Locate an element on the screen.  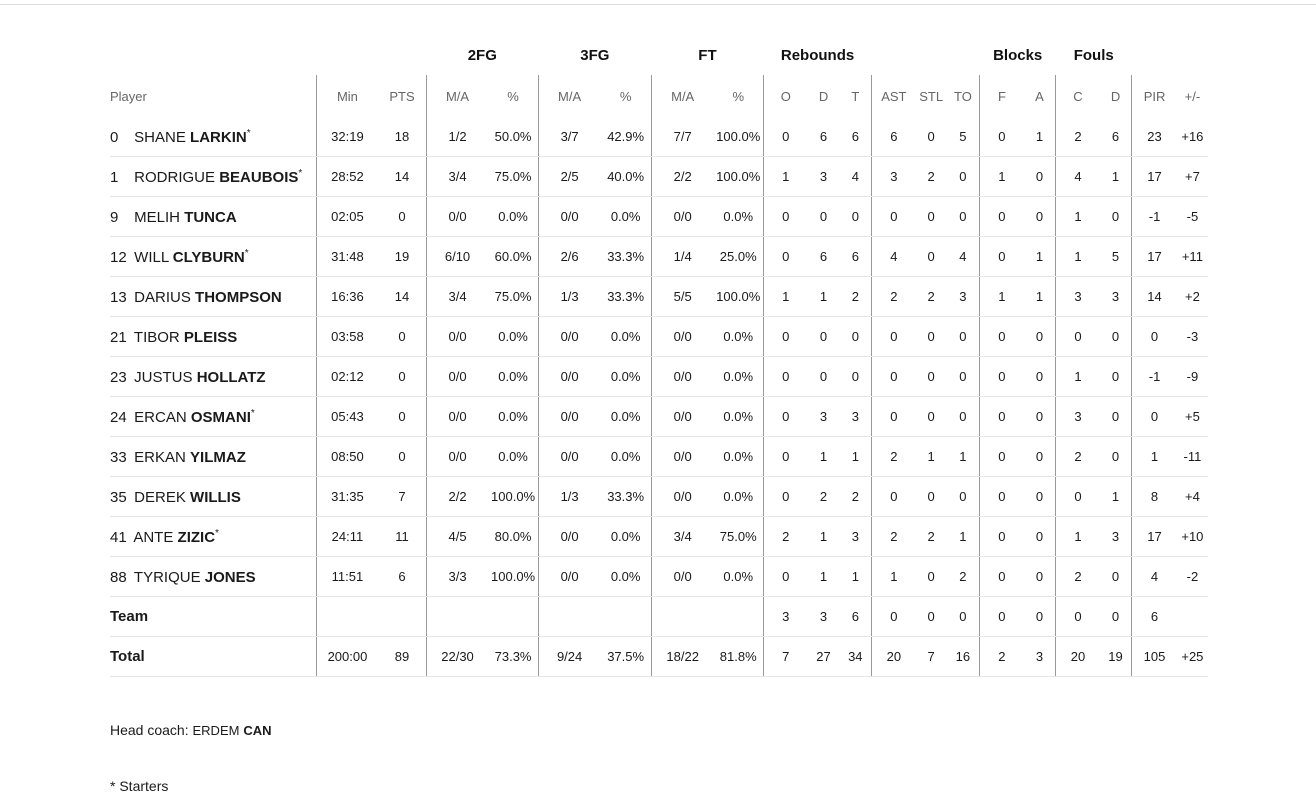
player-number: 35 is located at coordinates (118, 497).